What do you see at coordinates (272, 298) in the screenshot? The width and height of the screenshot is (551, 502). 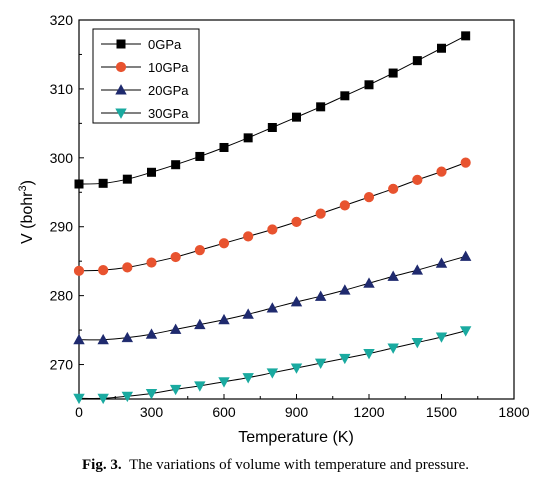 I see `series-line-20GPa` at bounding box center [272, 298].